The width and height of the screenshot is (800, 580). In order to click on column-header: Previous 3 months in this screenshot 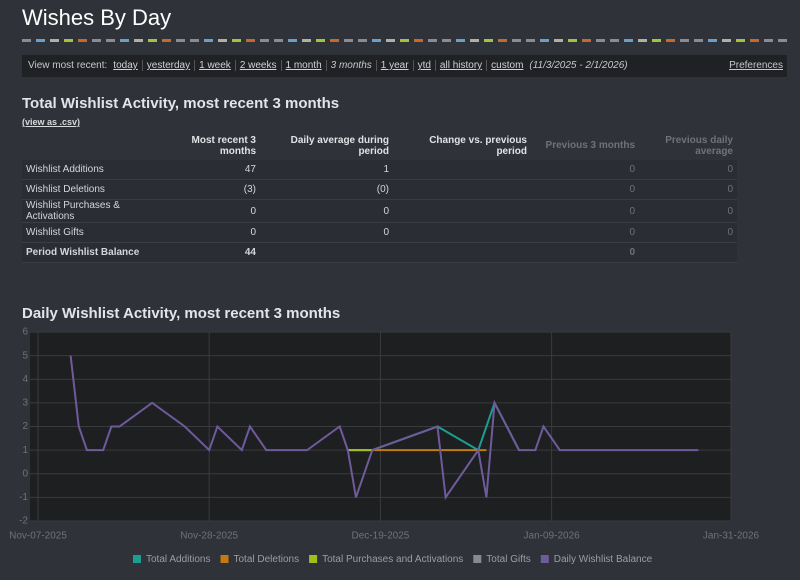, I will do `click(590, 145)`.